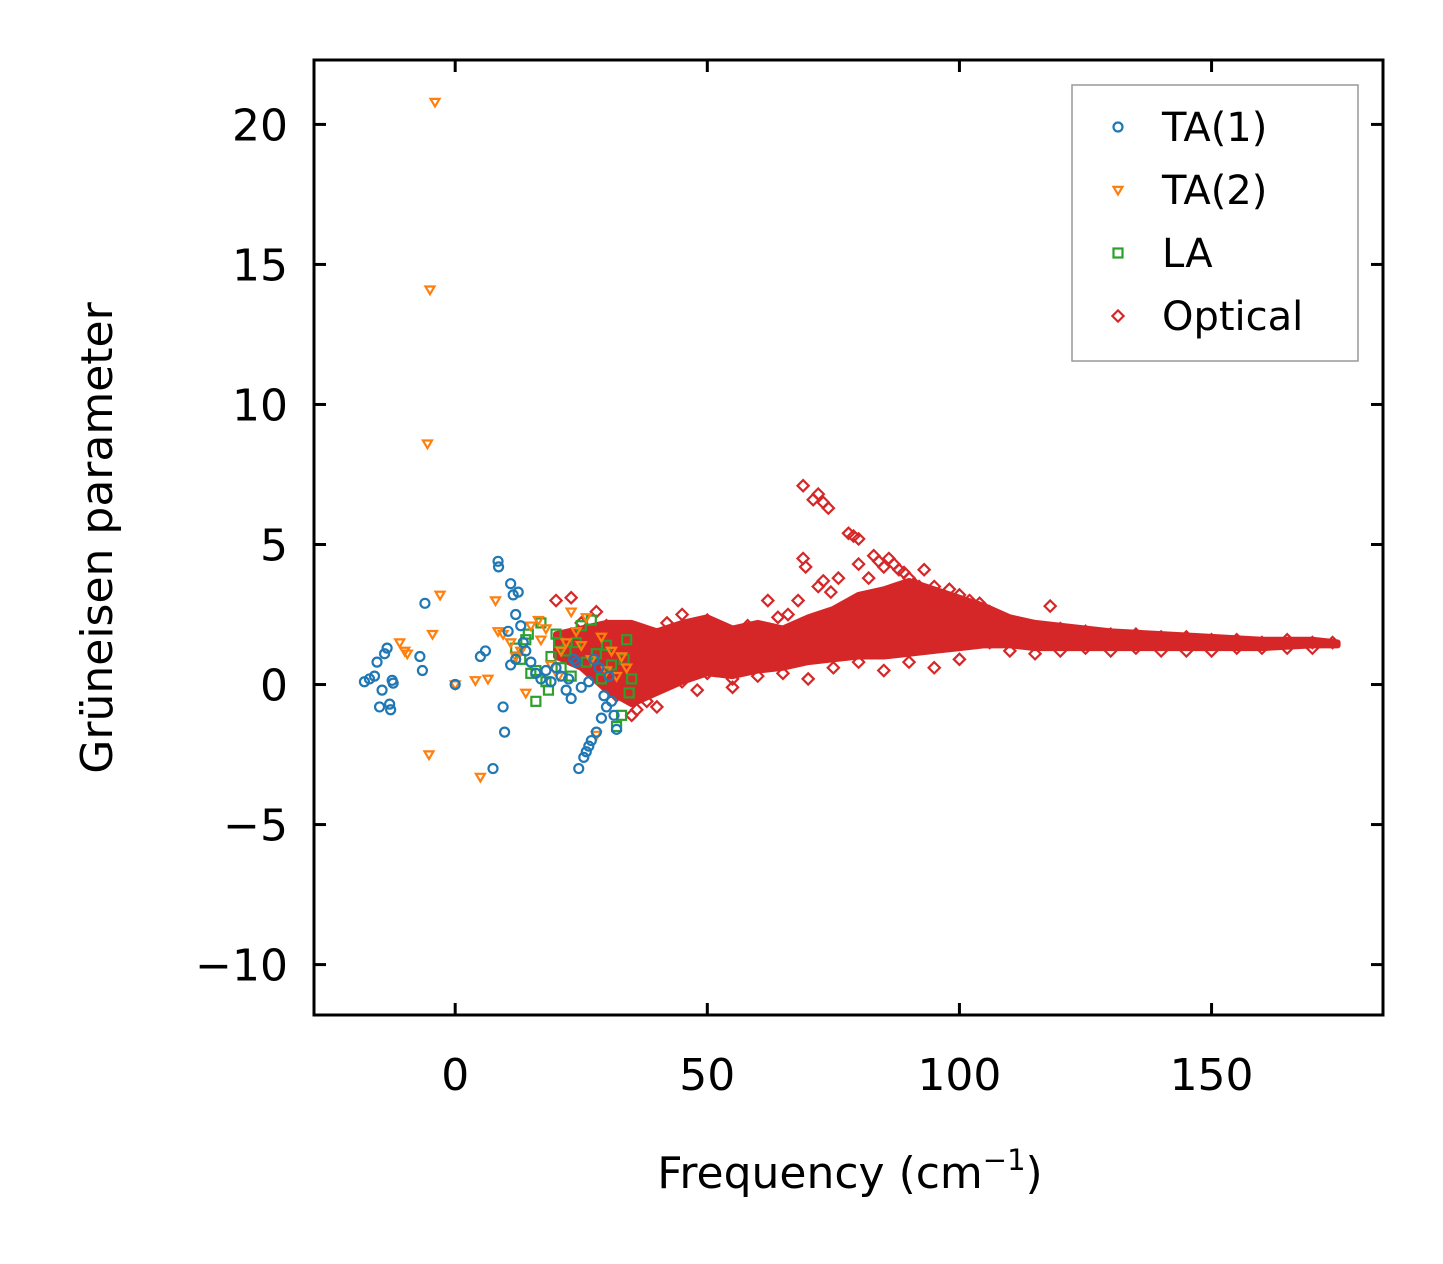 This screenshot has height=1264, width=1443. Describe the element at coordinates (260, 265) in the screenshot. I see `y-tick-label: 15` at that location.